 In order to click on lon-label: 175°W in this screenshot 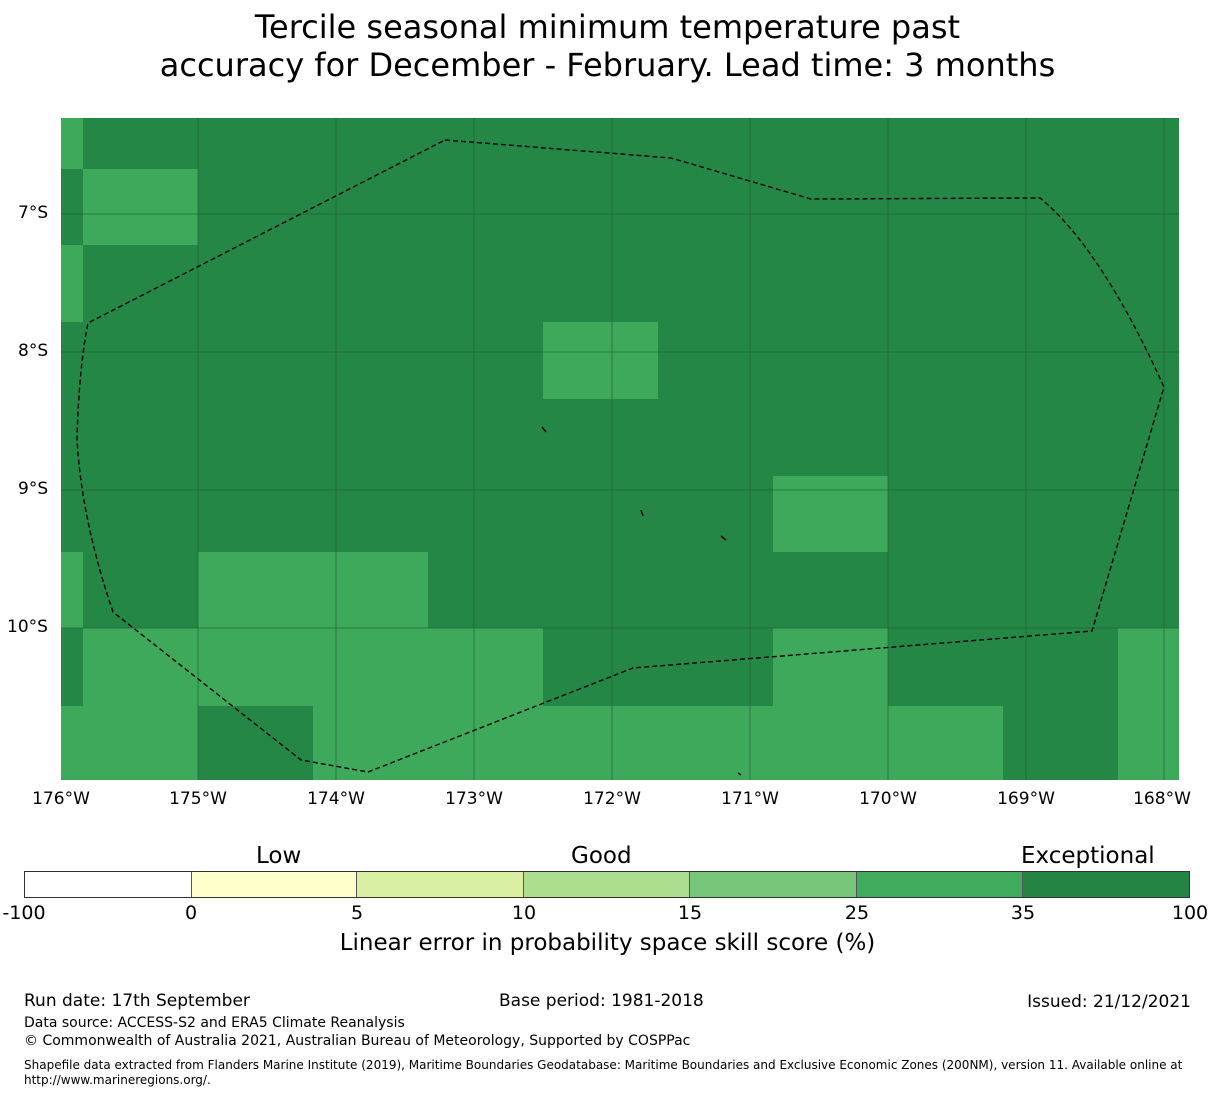, I will do `click(198, 799)`.